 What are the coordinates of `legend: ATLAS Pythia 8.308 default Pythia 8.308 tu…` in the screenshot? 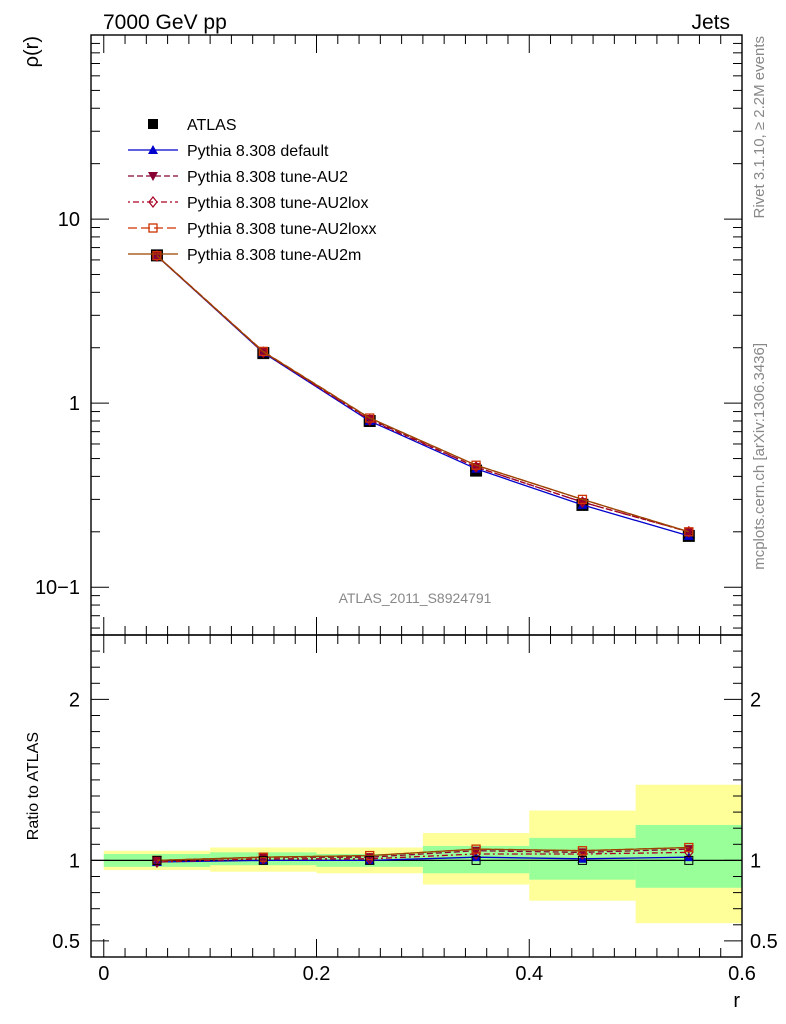 It's located at (252, 190).